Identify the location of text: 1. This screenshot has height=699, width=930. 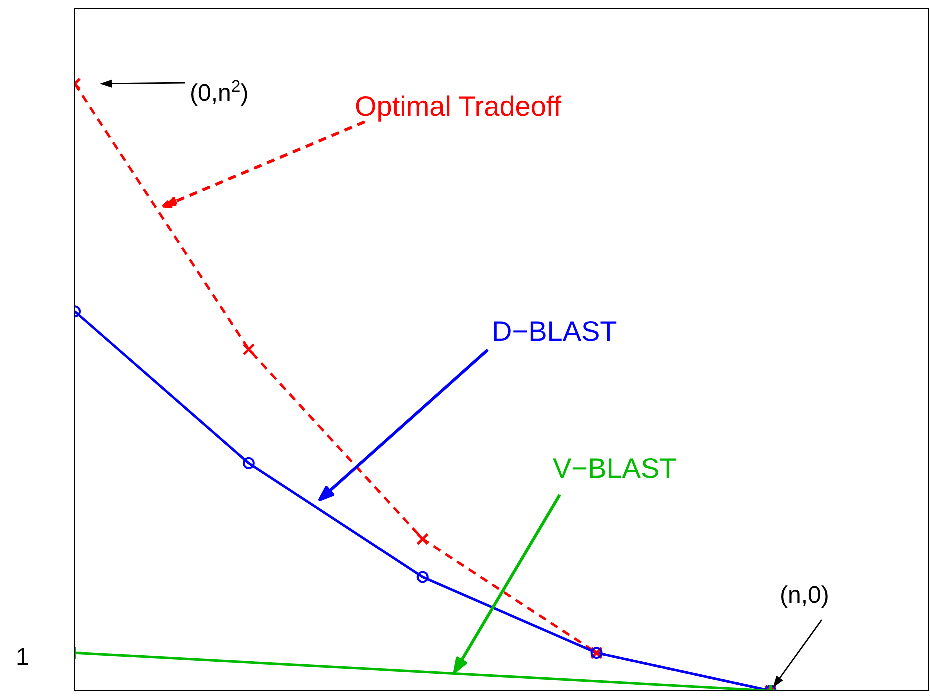
(23, 657).